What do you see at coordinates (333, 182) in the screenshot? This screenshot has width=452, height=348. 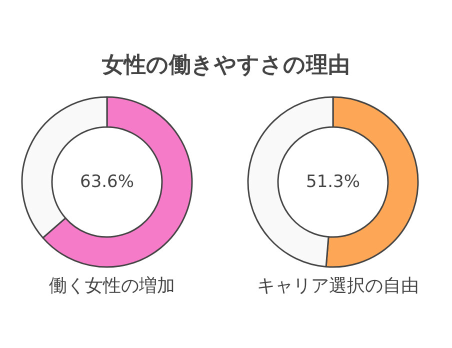 I see `data-label: 51.3%` at bounding box center [333, 182].